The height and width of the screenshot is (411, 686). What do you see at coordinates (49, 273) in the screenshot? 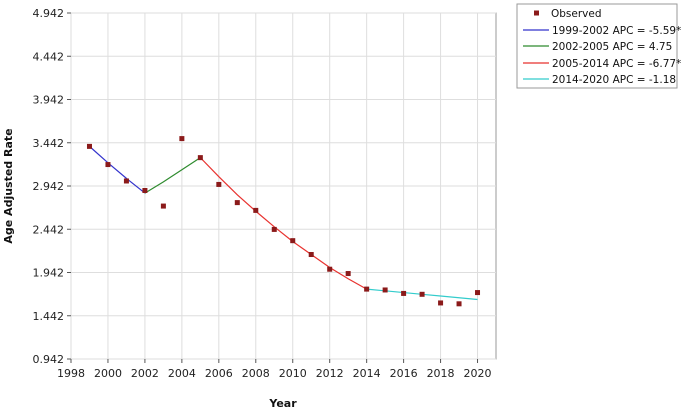
I see `y-tick-label: 1.942` at bounding box center [49, 273].